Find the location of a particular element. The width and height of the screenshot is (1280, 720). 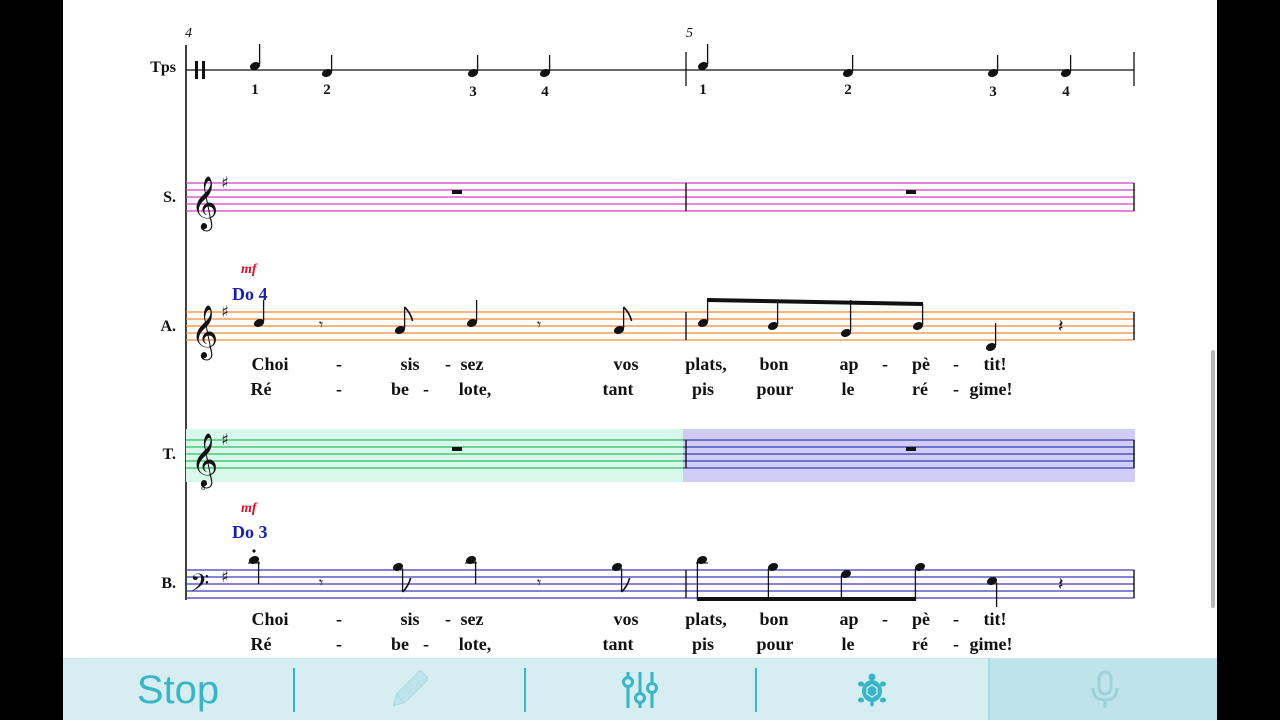

lyric-syllable: bon is located at coordinates (774, 364).